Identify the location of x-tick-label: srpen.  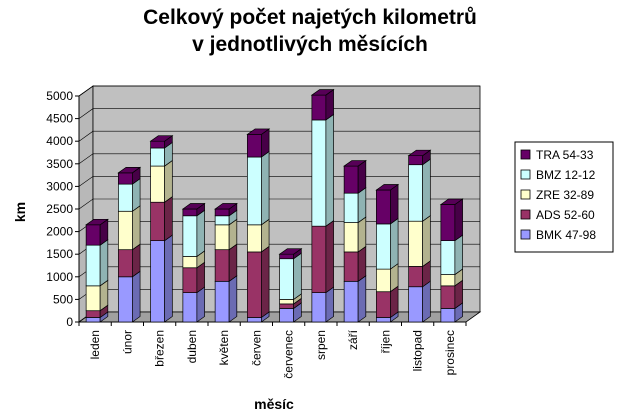
(321, 345).